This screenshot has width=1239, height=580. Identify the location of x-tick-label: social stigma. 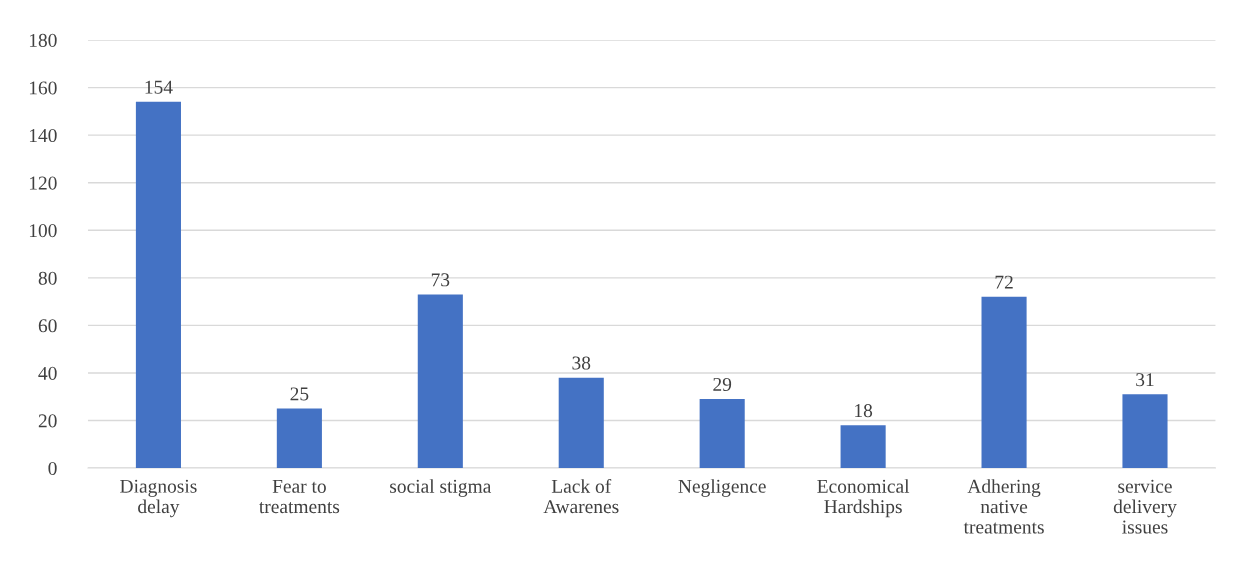
(441, 488).